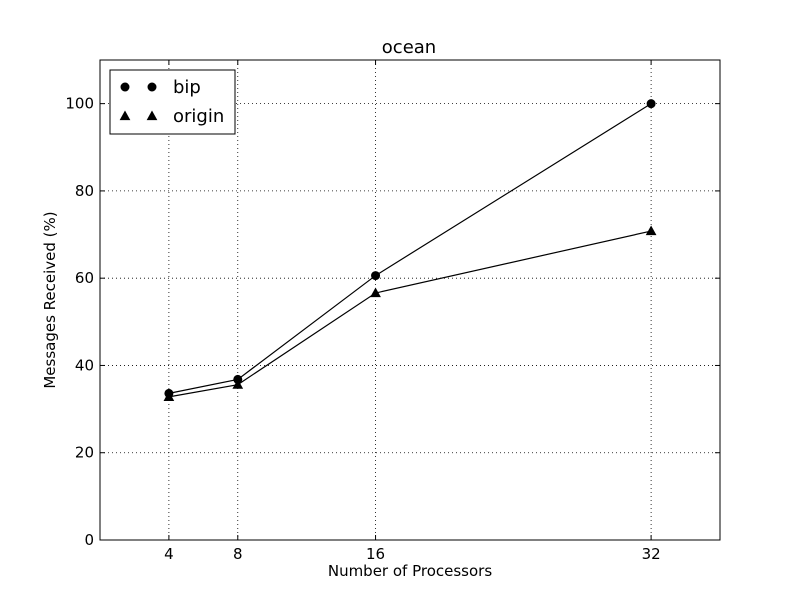  Describe the element at coordinates (187, 87) in the screenshot. I see `legend-label: bip` at that location.